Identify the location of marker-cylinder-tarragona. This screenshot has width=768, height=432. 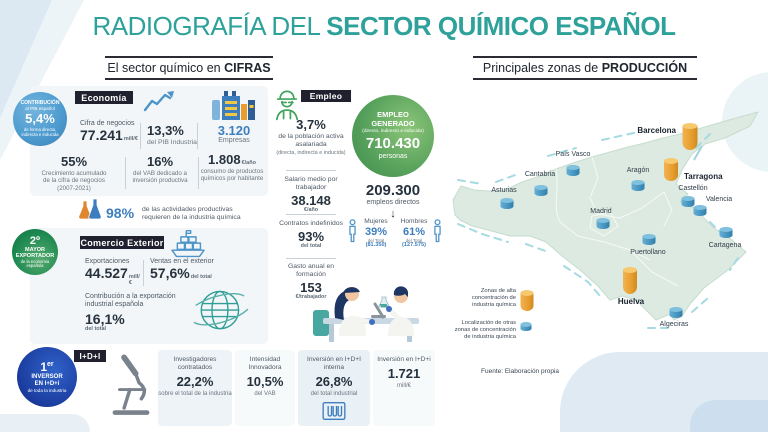
(671, 169).